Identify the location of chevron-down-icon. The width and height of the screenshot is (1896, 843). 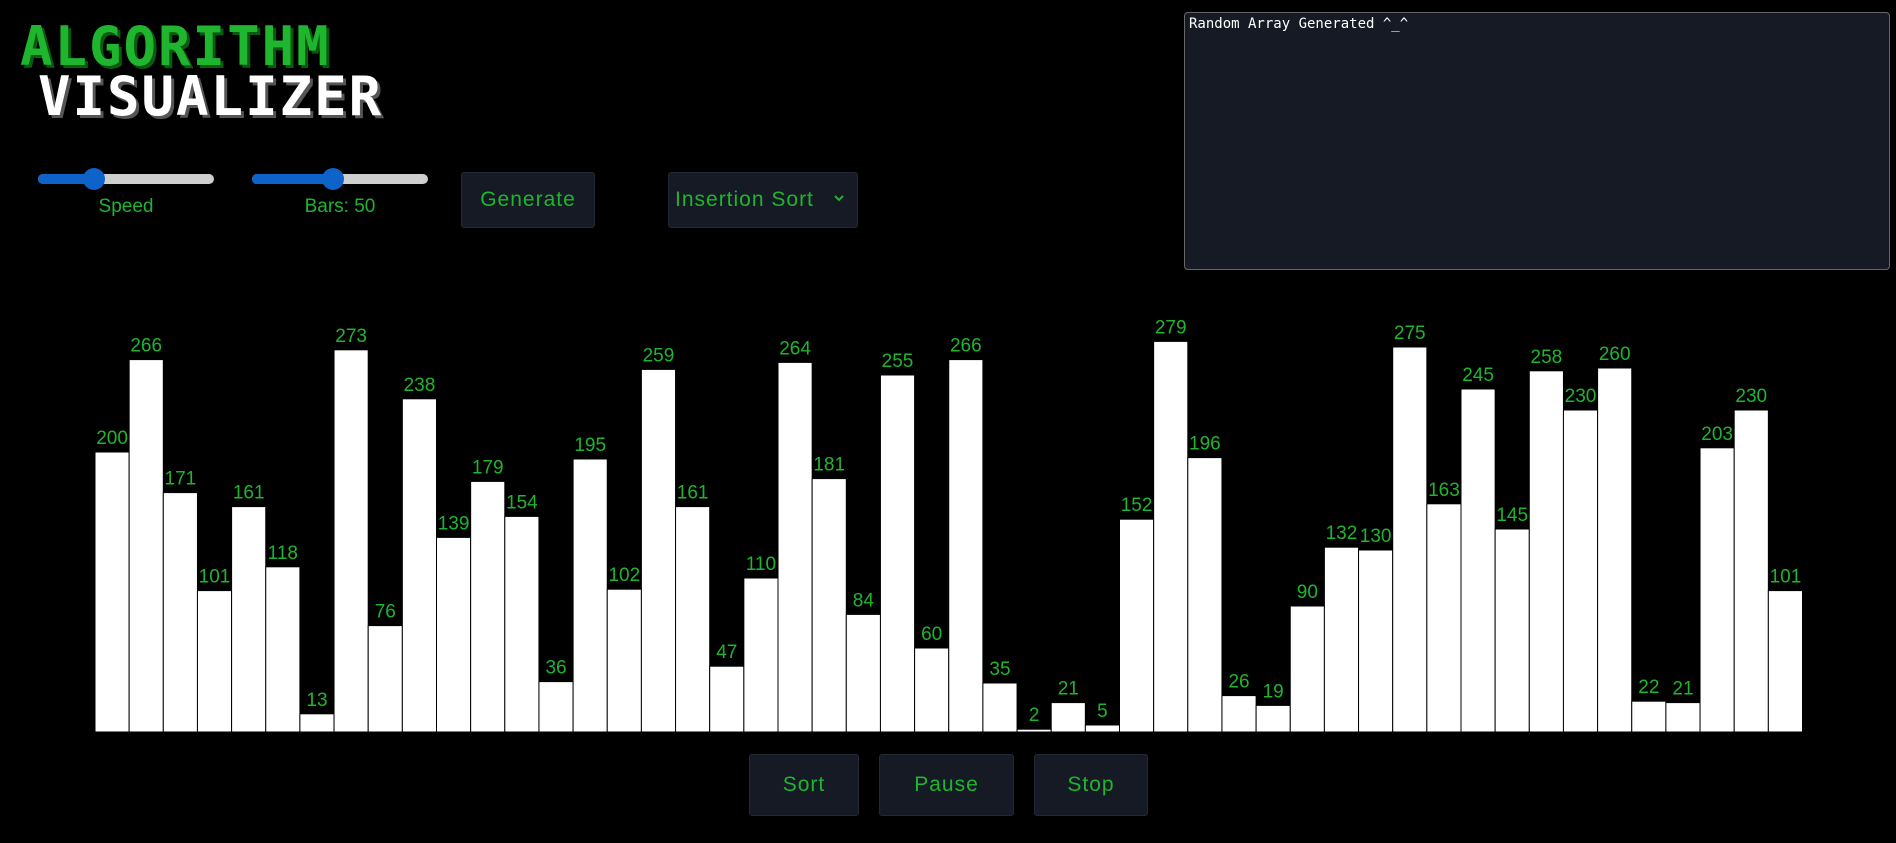
(839, 198).